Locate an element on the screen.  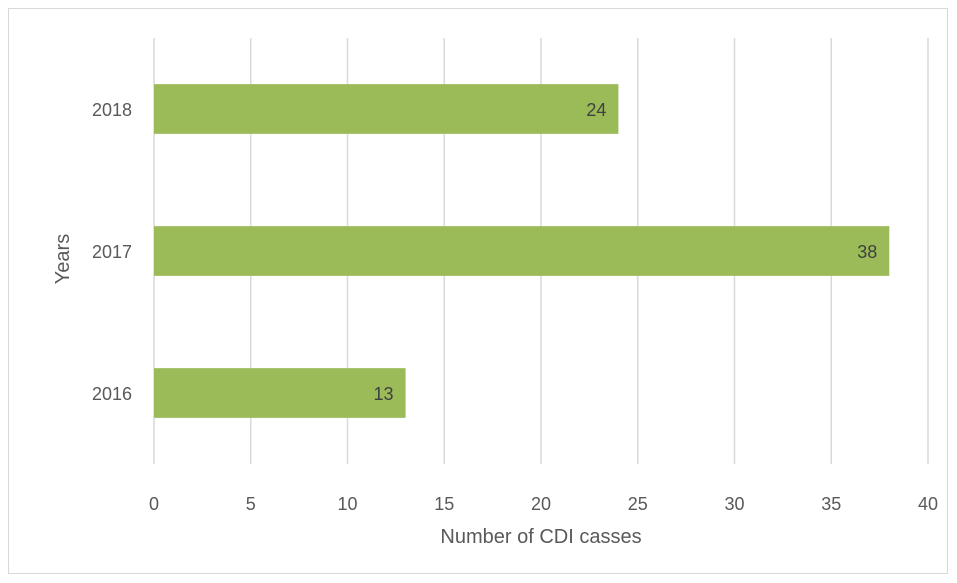
x-tick-label: 5 is located at coordinates (251, 504).